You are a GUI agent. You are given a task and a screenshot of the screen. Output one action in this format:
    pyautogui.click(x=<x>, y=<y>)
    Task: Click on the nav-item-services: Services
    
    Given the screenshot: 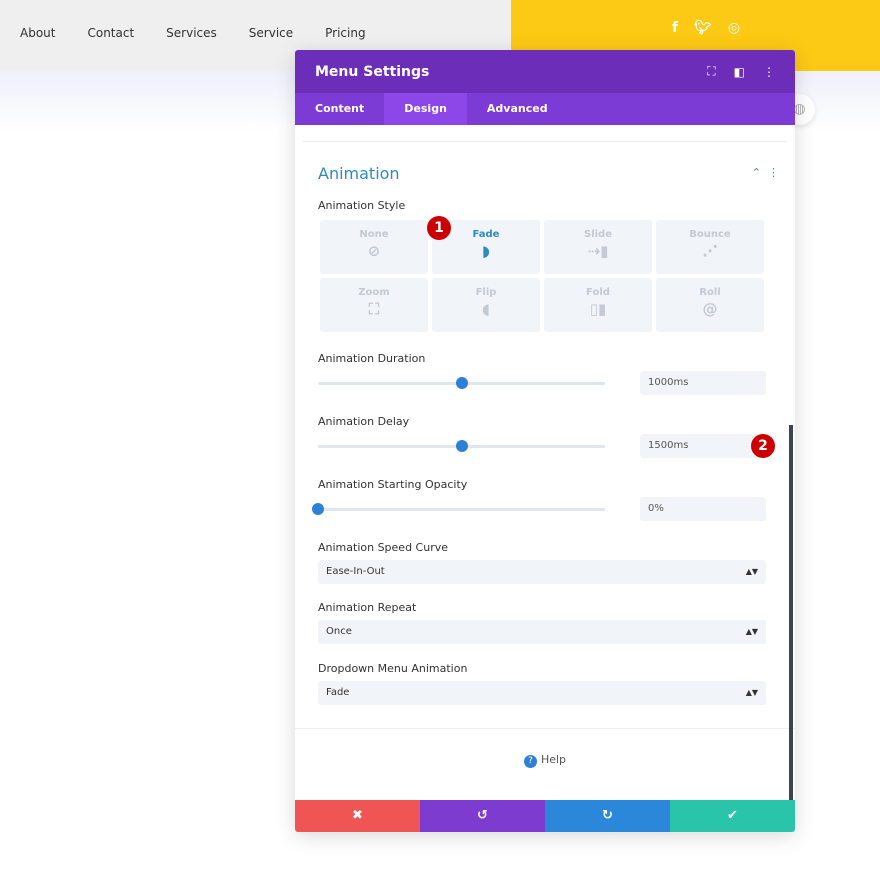 What is the action you would take?
    pyautogui.click(x=191, y=33)
    